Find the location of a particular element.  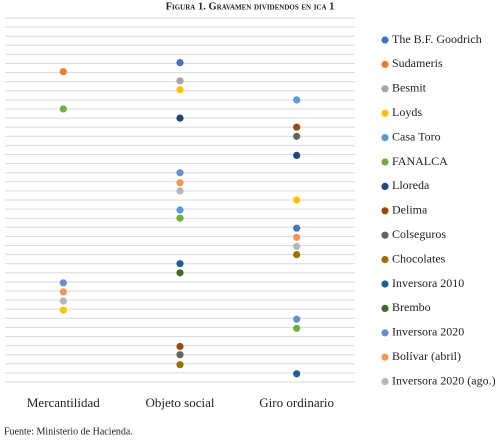

chart-title: Figura 1. Gravamen dividendos en ica 1 is located at coordinates (250, 6).